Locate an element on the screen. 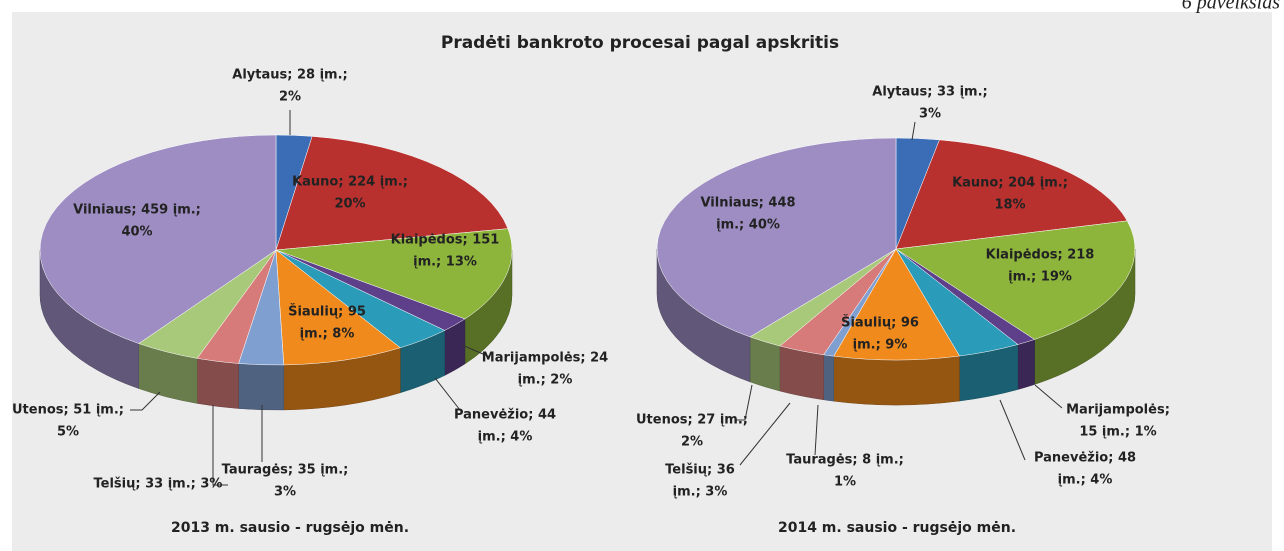 The width and height of the screenshot is (1284, 551). data-label: 20% is located at coordinates (349, 204).